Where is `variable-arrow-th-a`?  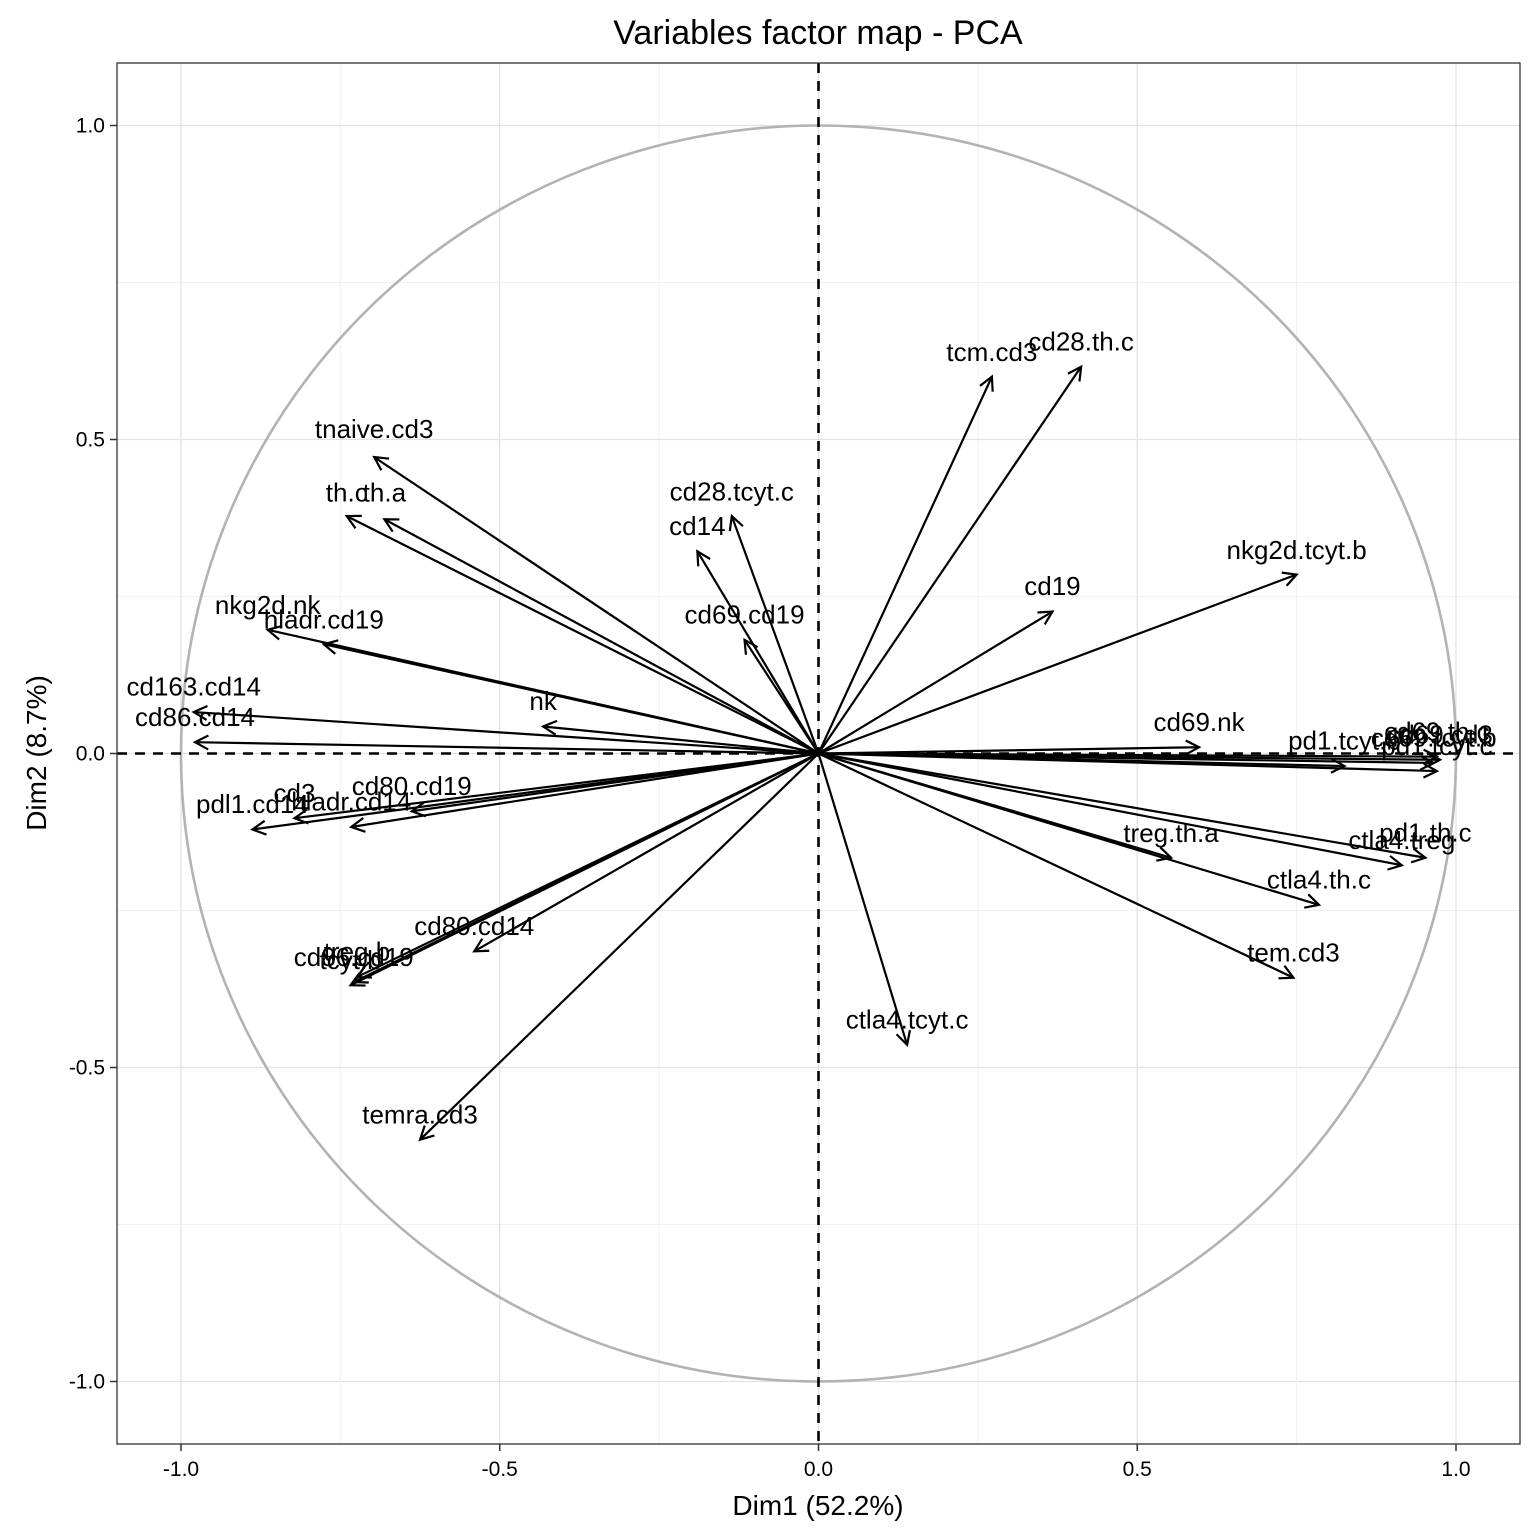
variable-arrow-th-a is located at coordinates (601, 636).